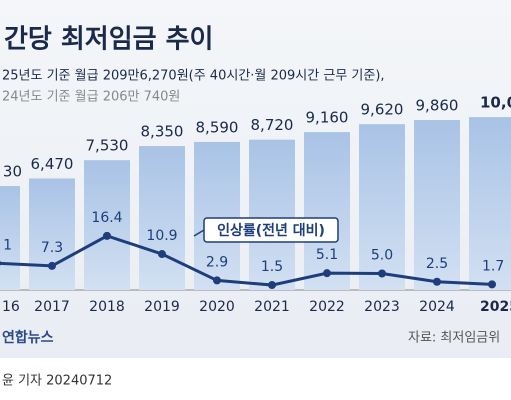 The height and width of the screenshot is (400, 511). Describe the element at coordinates (255, 379) in the screenshot. I see `footer-band` at that location.